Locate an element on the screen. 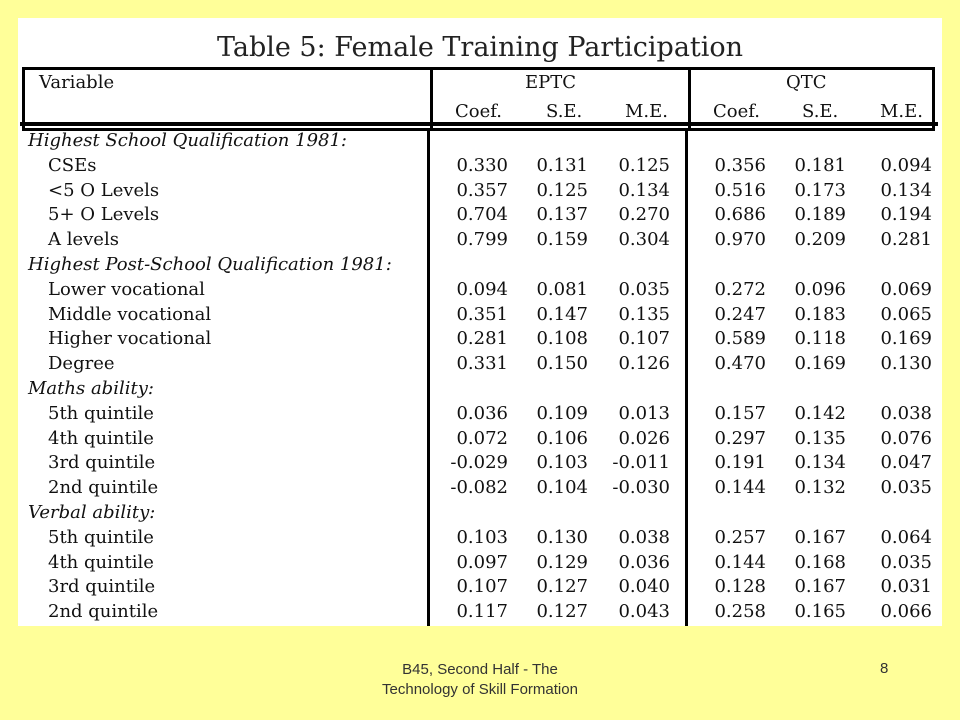  cell-value: 0.281 is located at coordinates (482, 339).